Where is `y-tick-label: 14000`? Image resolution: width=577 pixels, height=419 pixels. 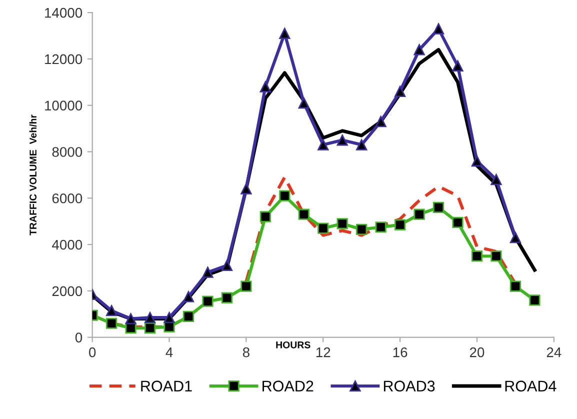 y-tick-label: 14000 is located at coordinates (63, 13).